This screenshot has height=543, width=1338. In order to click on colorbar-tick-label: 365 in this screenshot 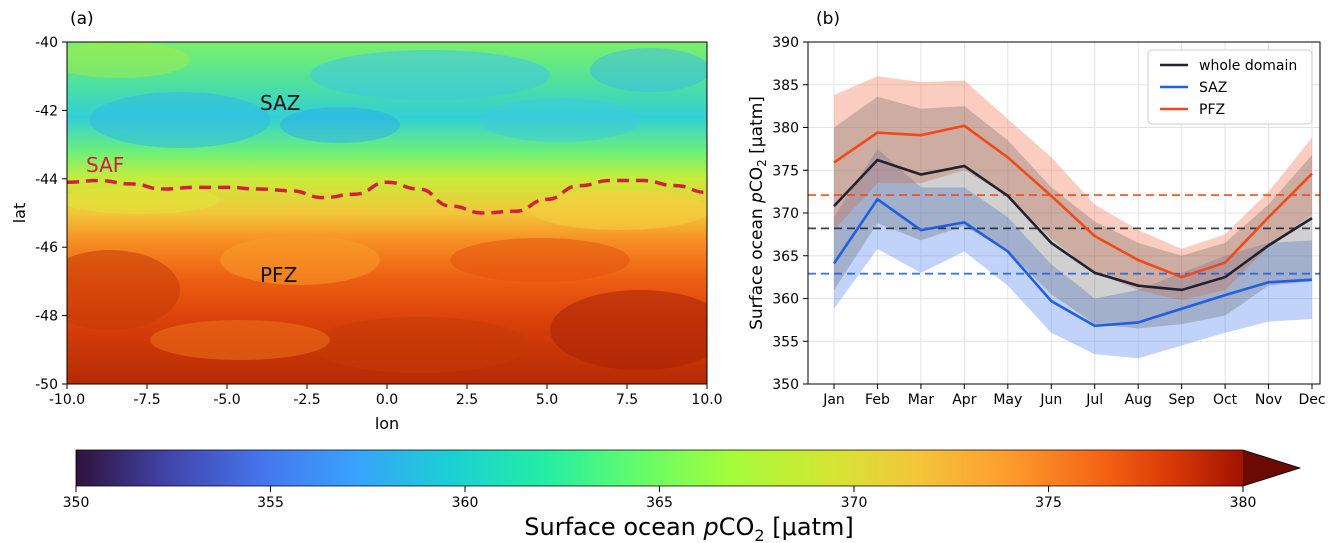, I will do `click(659, 503)`.